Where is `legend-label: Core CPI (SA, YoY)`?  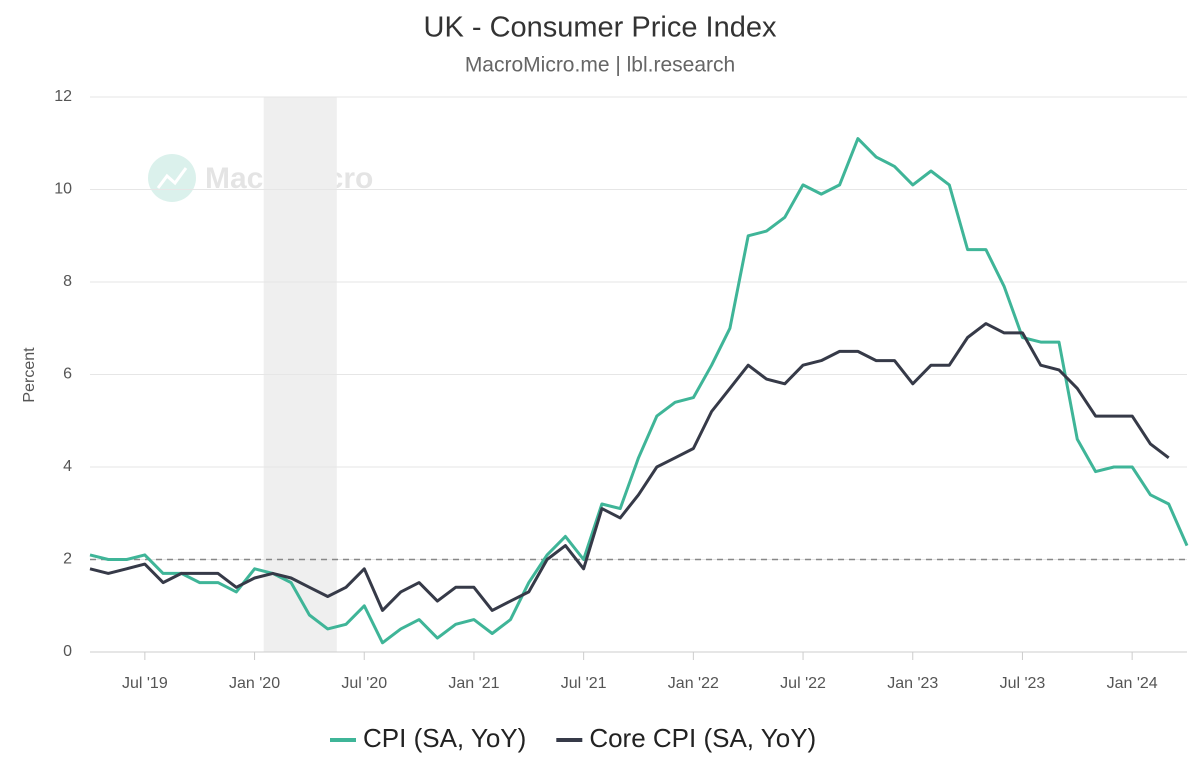 legend-label: Core CPI (SA, YoY) is located at coordinates (702, 738).